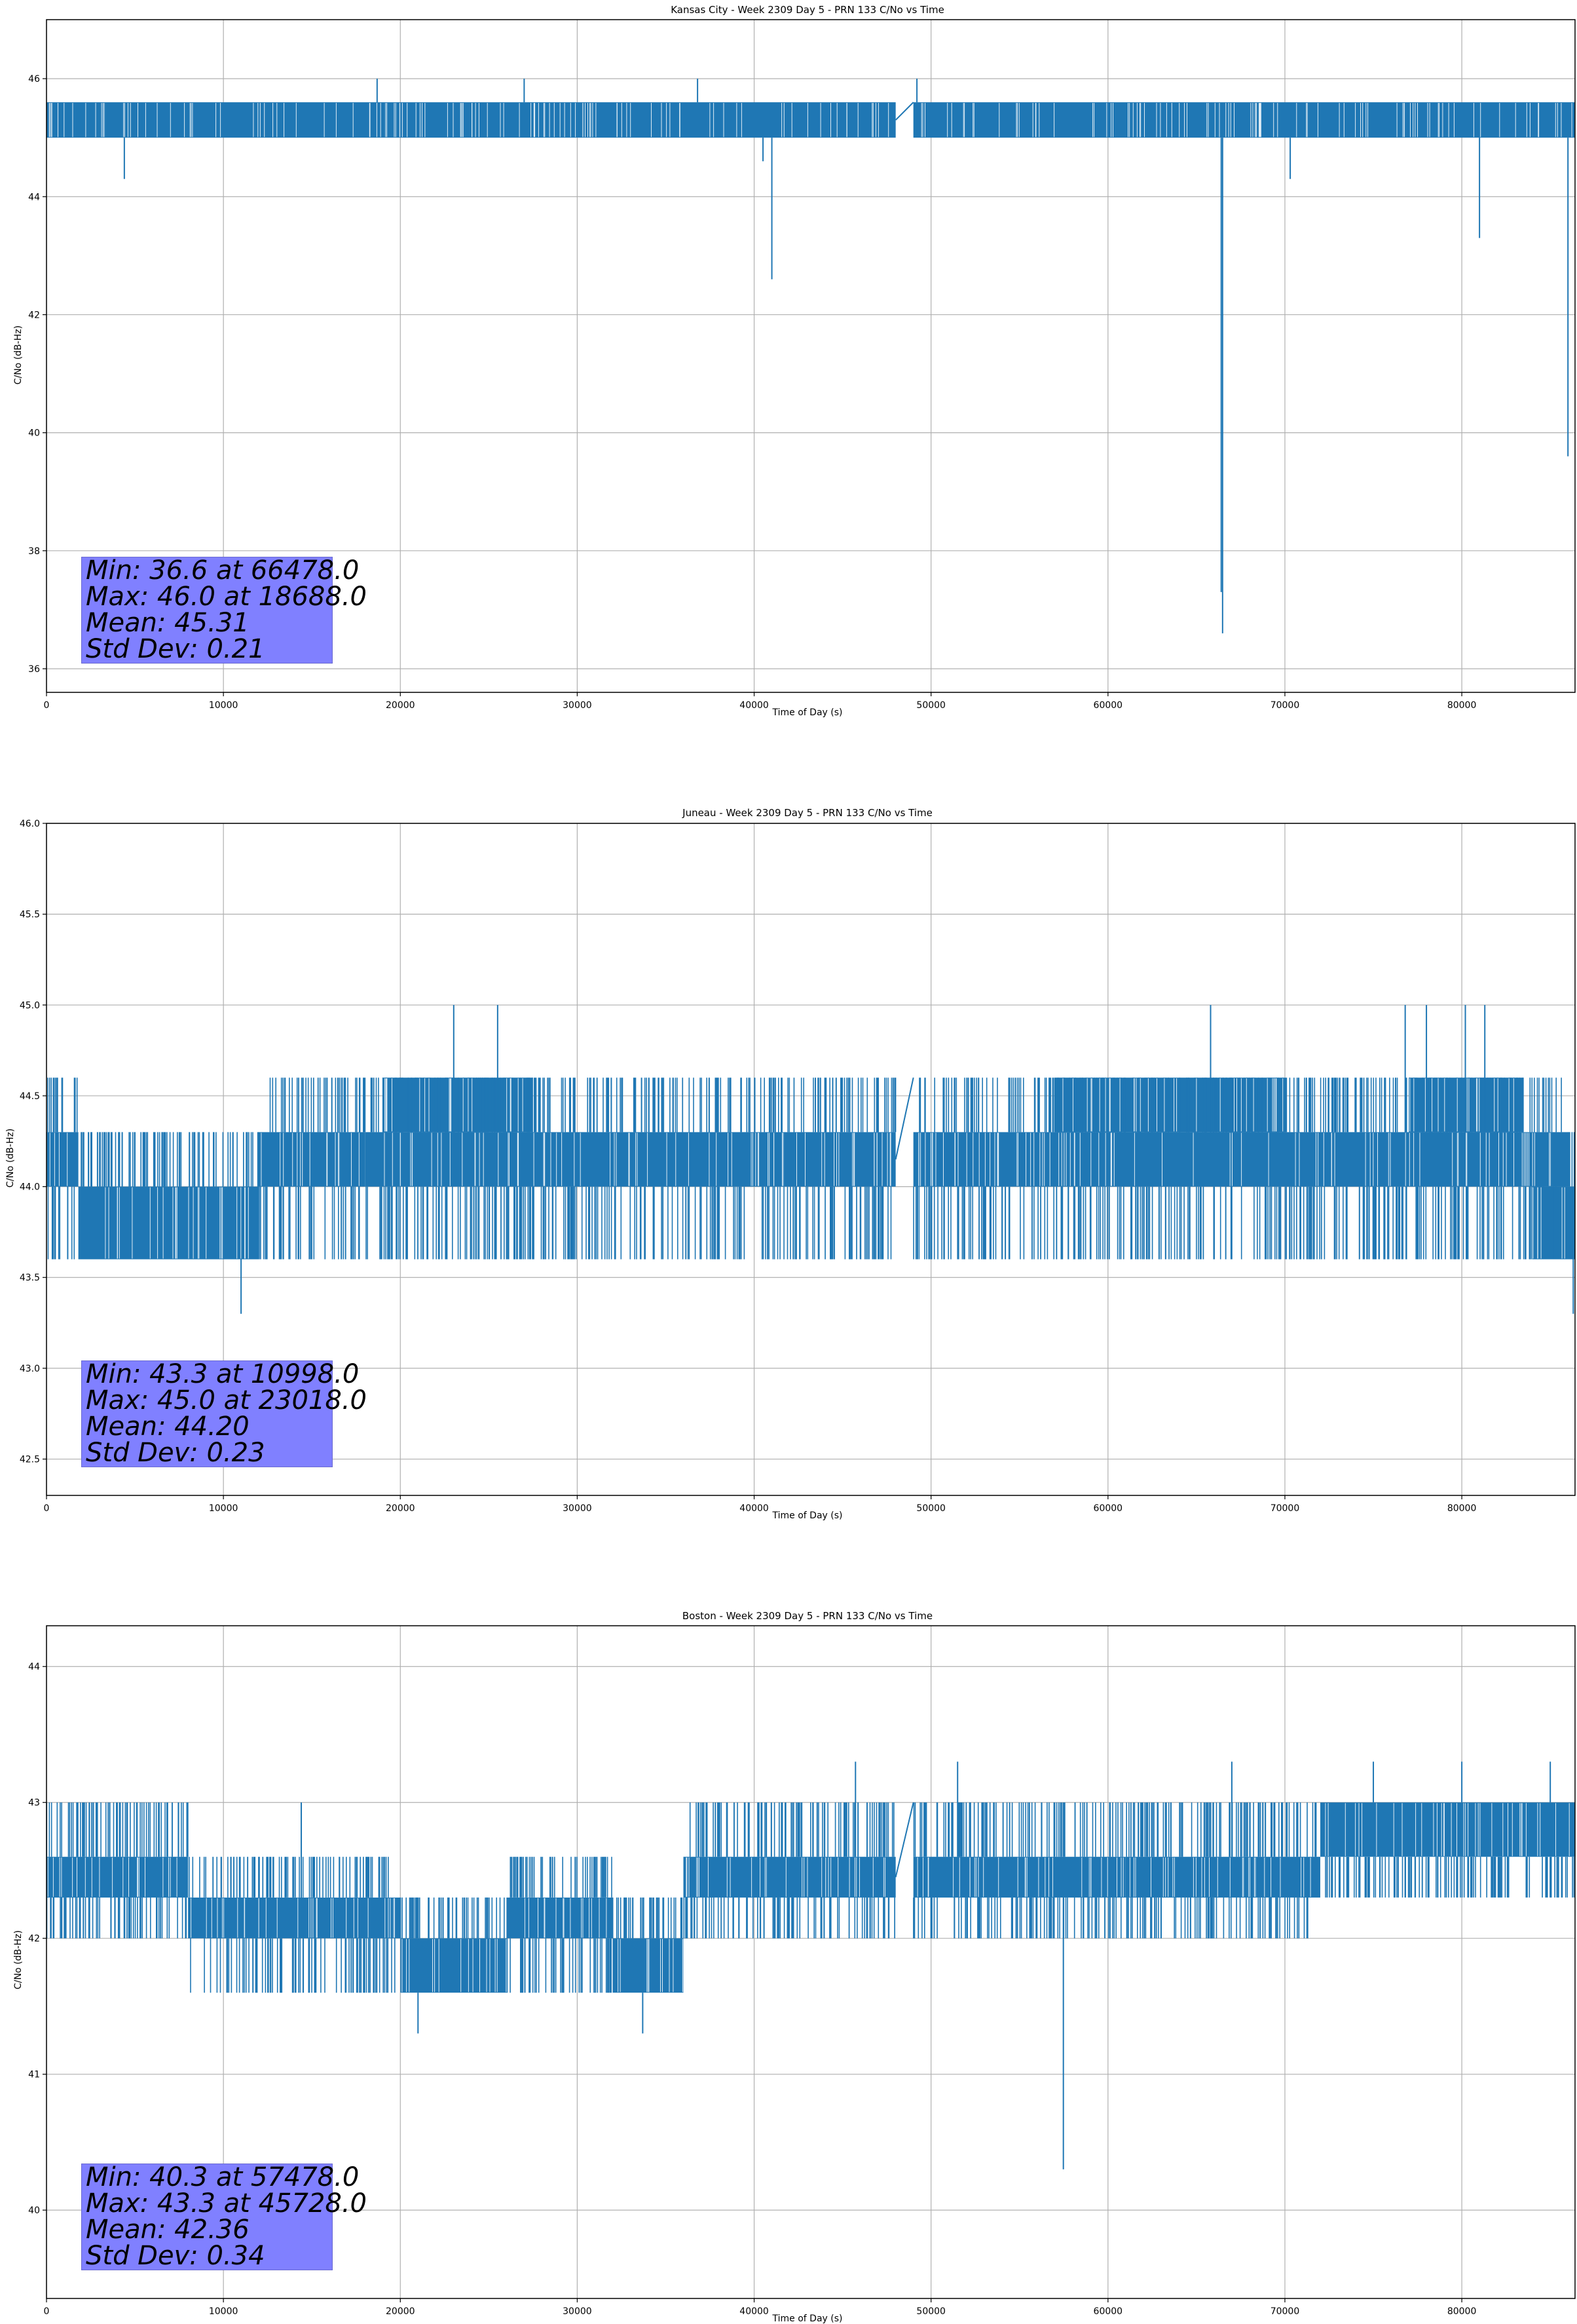 The image size is (1577, 2324). What do you see at coordinates (34, 2075) in the screenshot?
I see `y-tick-label: 41` at bounding box center [34, 2075].